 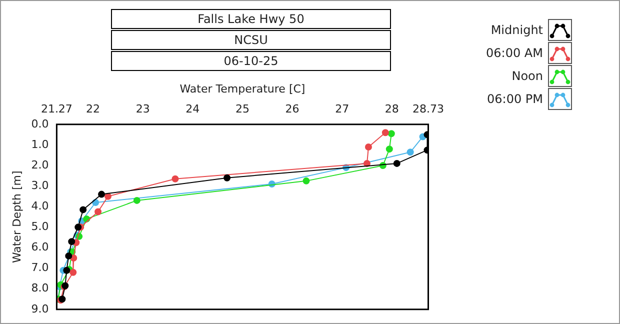 I want to click on legend-label: 06:00 AM, so click(x=514, y=53).